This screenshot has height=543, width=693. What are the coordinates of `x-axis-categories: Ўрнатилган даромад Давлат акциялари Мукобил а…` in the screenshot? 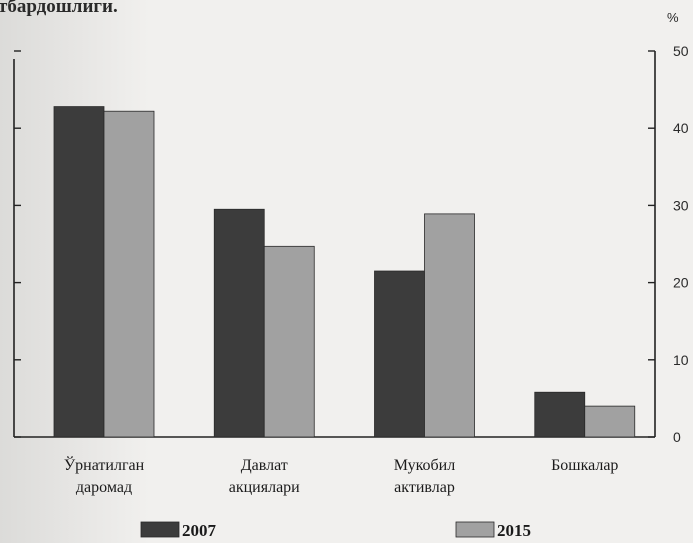 It's located at (341, 475).